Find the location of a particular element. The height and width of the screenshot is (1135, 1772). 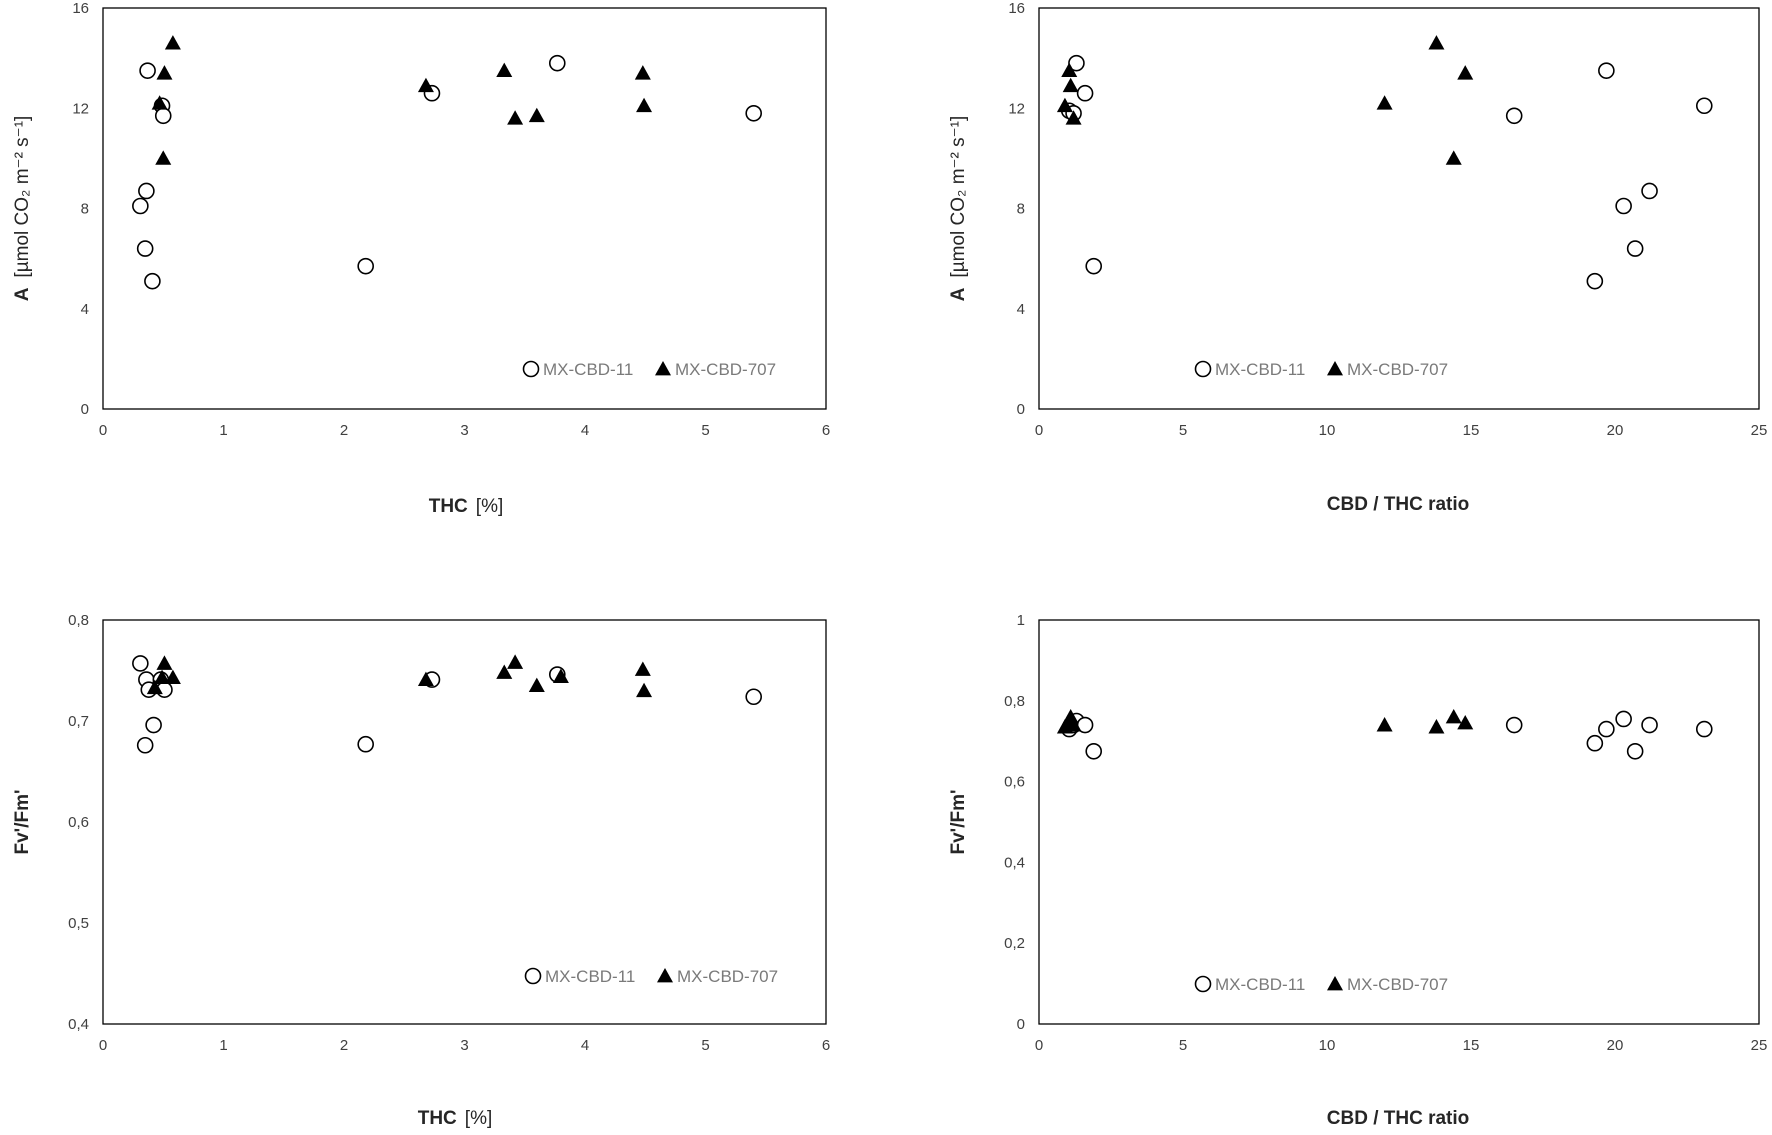

legend-label-mx-cbd-11: MX-CBD-11 is located at coordinates (590, 976).